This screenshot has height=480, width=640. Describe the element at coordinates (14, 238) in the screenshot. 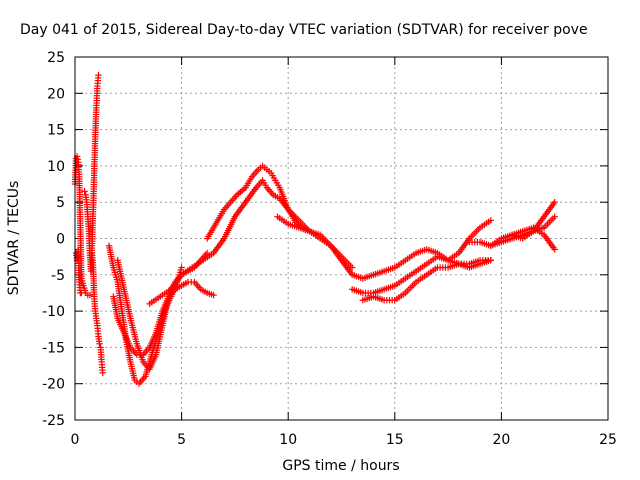

I see `y-axis-label: SDTVAR / TECUs` at that location.